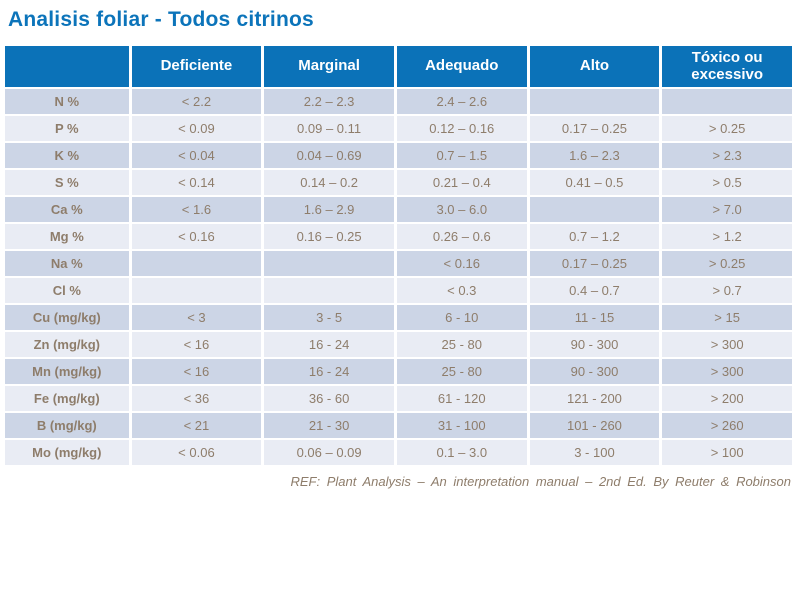 This screenshot has width=800, height=600. I want to click on table-cell: 121 - 200, so click(594, 398).